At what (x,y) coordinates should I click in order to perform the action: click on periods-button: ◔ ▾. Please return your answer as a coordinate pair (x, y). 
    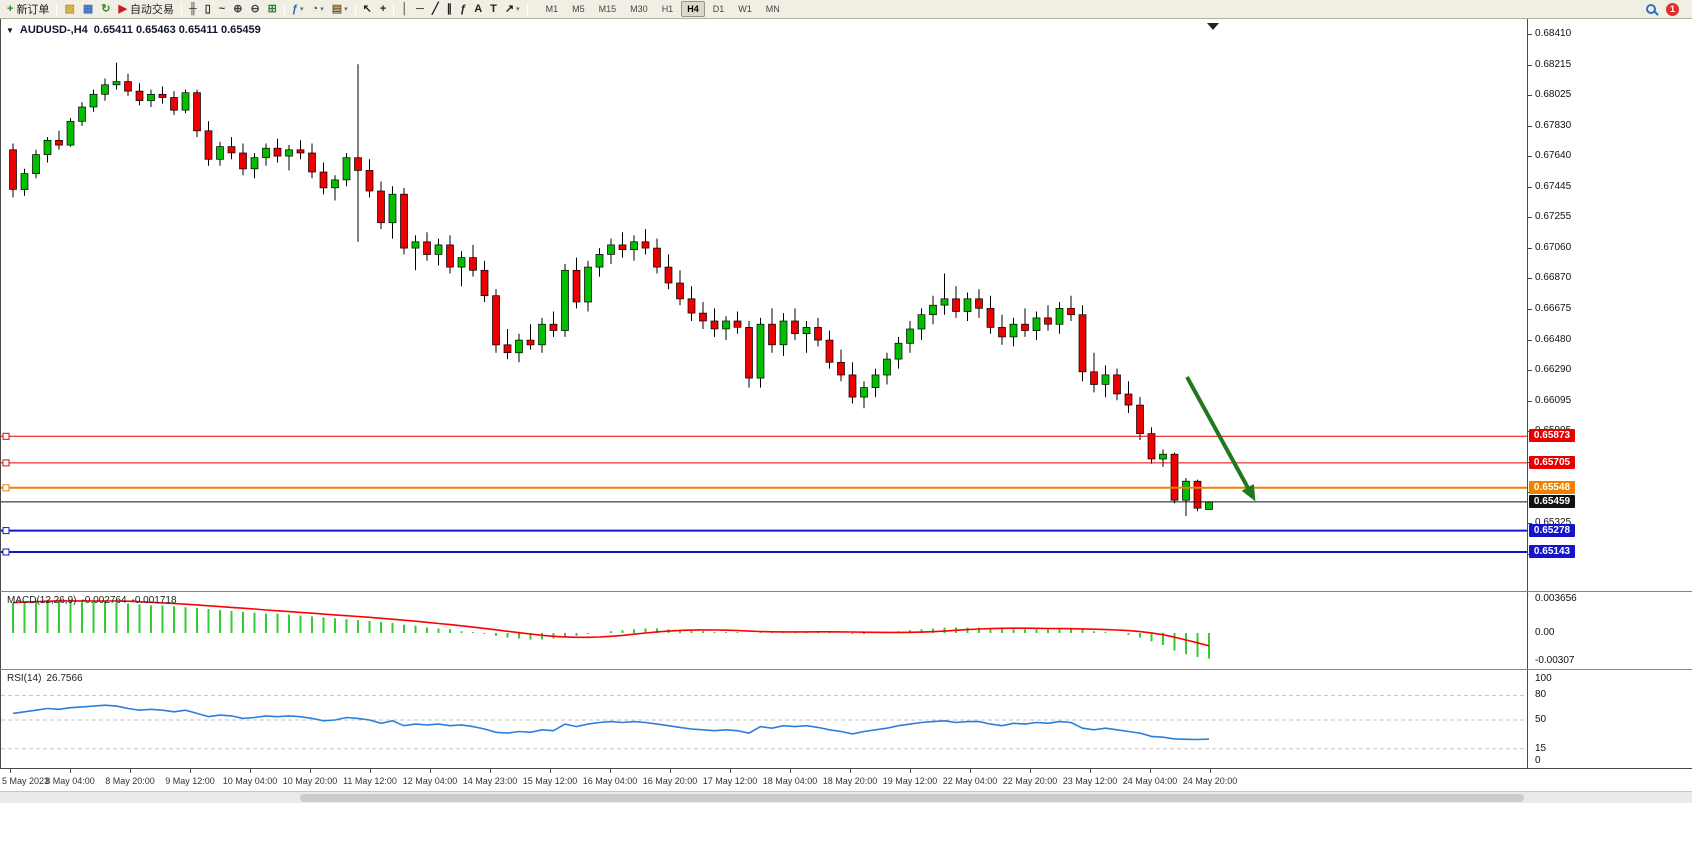
    Looking at the image, I should click on (318, 9).